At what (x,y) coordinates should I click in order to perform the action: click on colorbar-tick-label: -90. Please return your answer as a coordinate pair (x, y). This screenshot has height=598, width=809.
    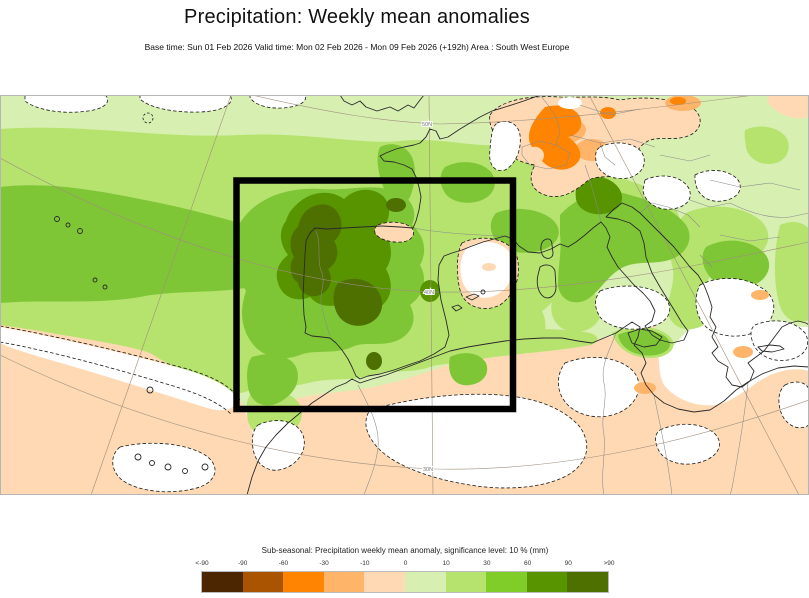
    Looking at the image, I should click on (242, 563).